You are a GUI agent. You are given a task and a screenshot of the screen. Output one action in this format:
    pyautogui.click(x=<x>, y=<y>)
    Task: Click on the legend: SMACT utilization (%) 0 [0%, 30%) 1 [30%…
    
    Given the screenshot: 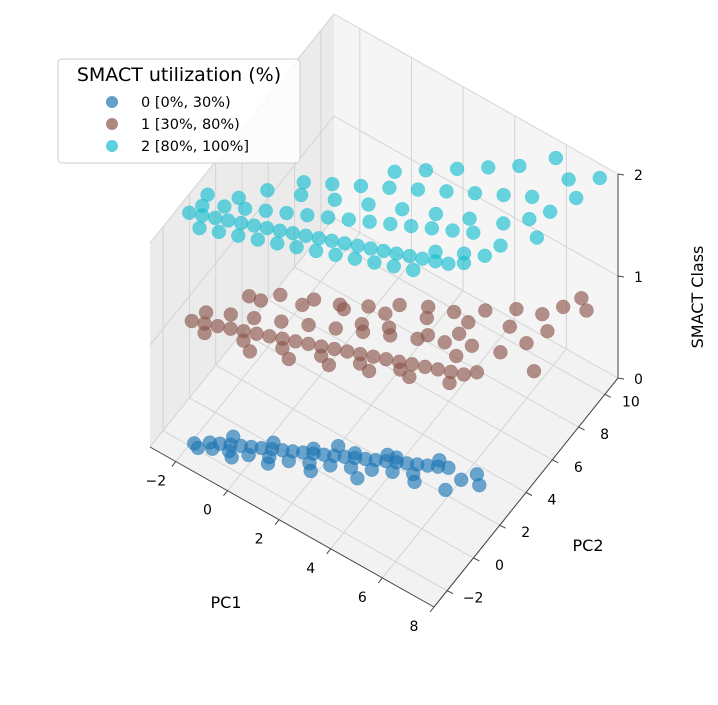 What is the action you would take?
    pyautogui.click(x=179, y=111)
    